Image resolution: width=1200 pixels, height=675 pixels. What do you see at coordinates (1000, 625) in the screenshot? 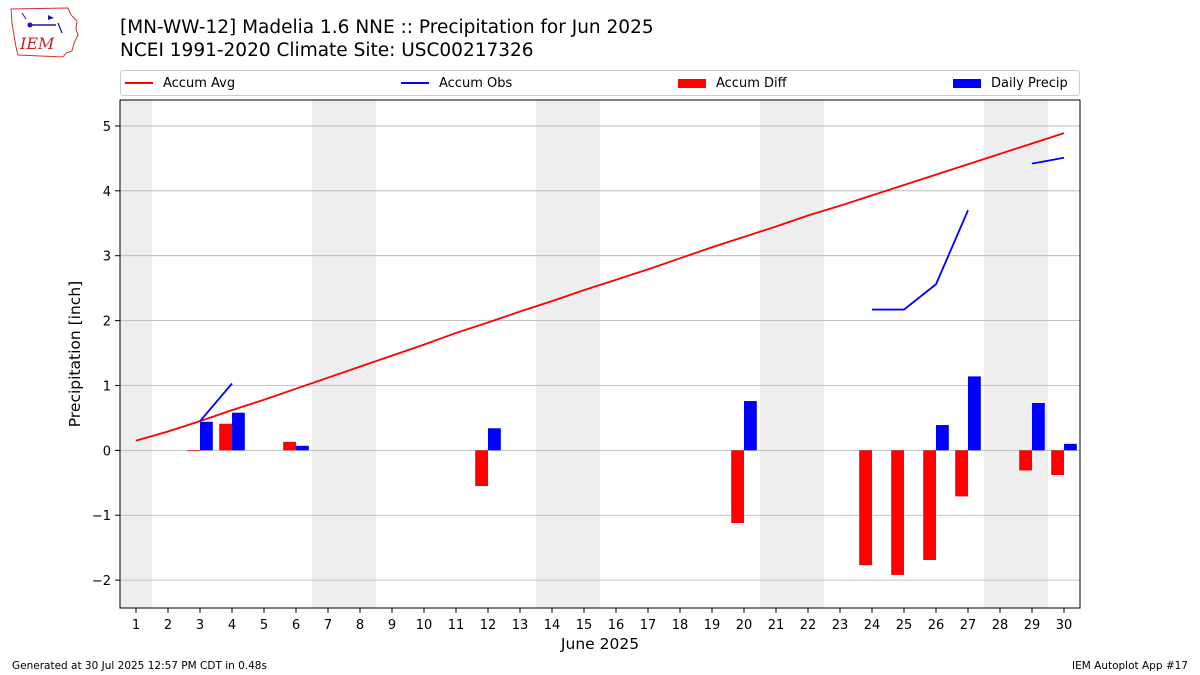
I see `x-tick-label: 28` at bounding box center [1000, 625].